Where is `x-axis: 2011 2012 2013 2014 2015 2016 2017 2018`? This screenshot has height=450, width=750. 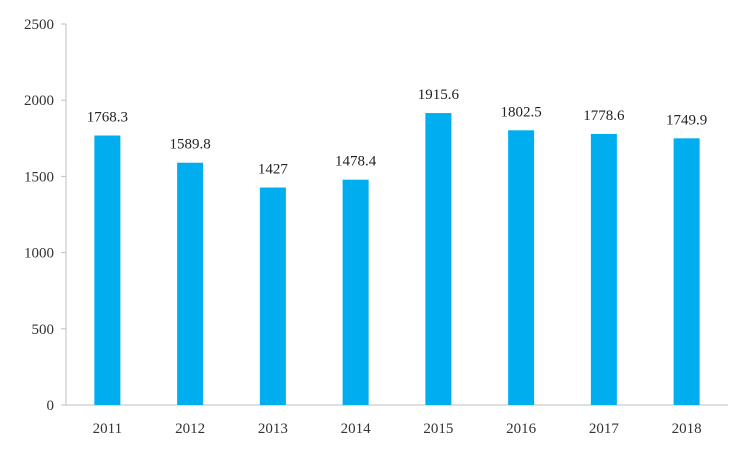
x-axis: 2011 2012 2013 2014 2015 2016 2017 2018 is located at coordinates (397, 420).